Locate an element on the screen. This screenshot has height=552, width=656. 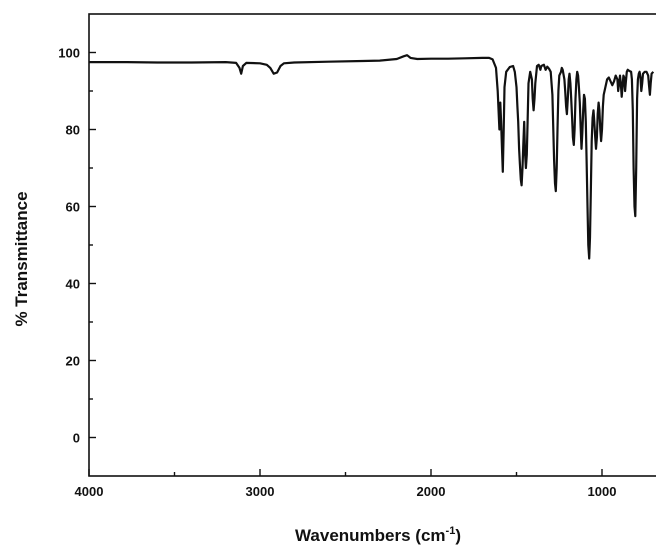
y-axis-title: % Transmittance is located at coordinates (21, 258).